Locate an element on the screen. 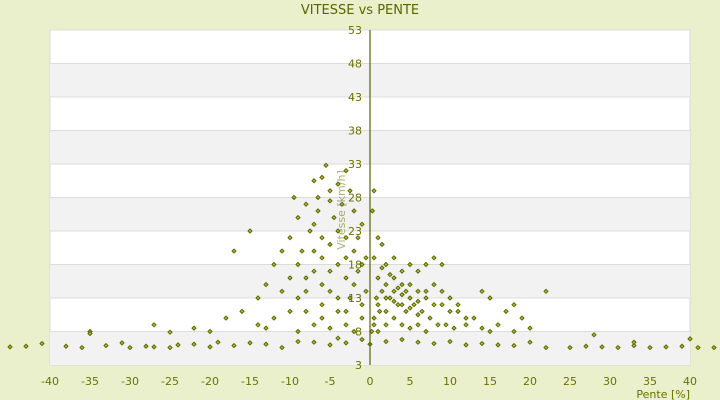 The width and height of the screenshot is (720, 400). x-tick-label: -25 is located at coordinates (170, 381).